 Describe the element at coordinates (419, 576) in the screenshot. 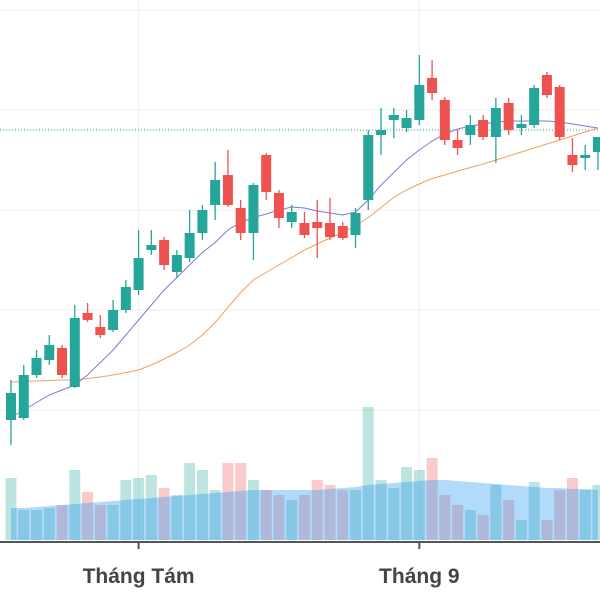

I see `x-tick-label: Tháng 9` at that location.